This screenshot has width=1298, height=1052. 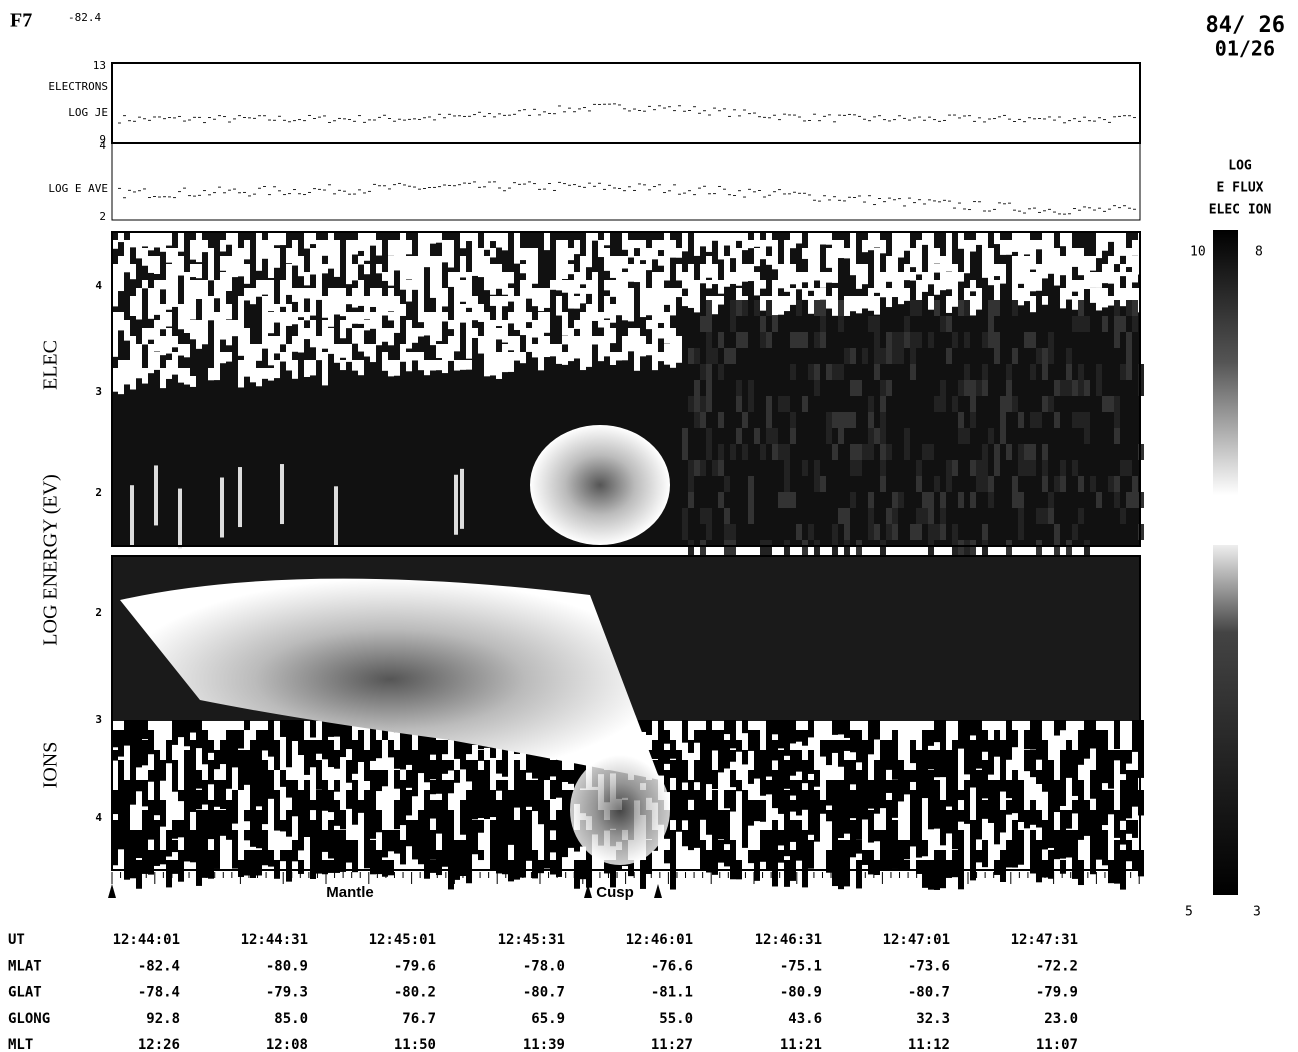 What do you see at coordinates (415, 966) in the screenshot?
I see `table-cell: -79.6` at bounding box center [415, 966].